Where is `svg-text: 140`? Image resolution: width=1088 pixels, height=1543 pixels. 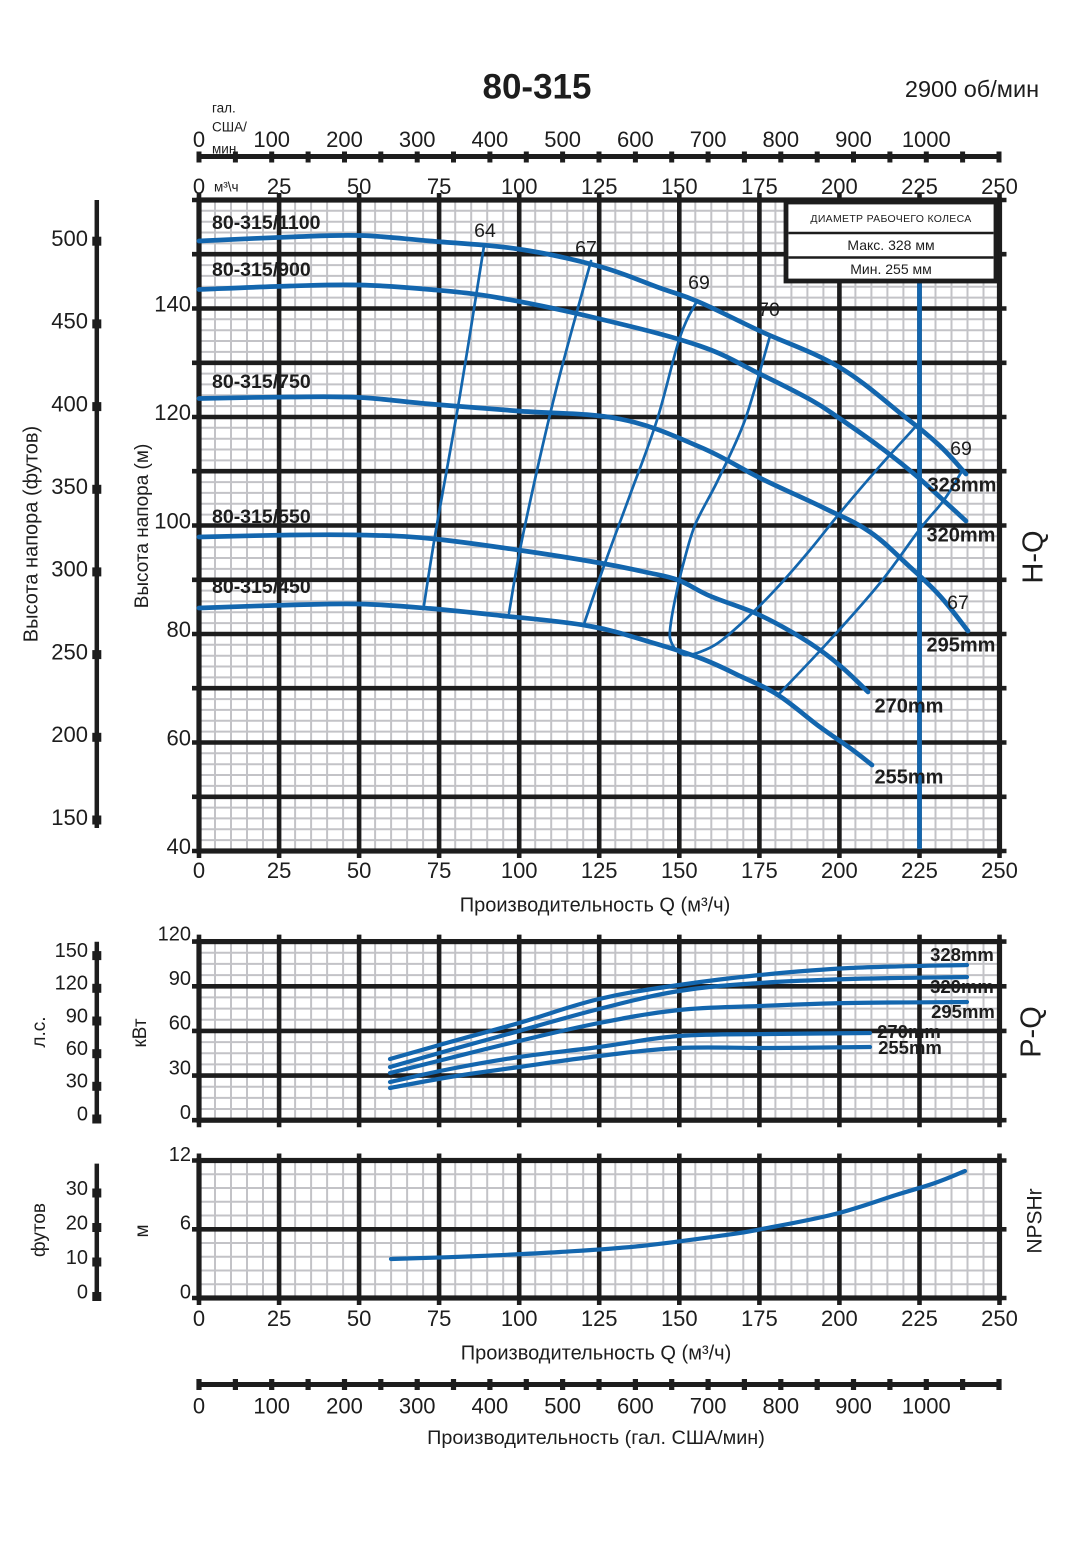 svg-text: 140 is located at coordinates (172, 303).